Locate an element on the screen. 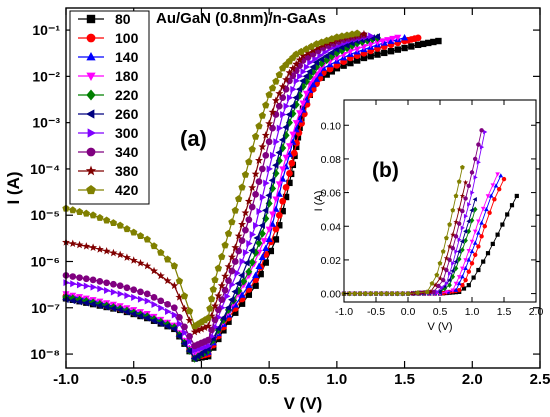 Image resolution: width=550 pixels, height=417 pixels. inset-x-tick-label: -1.0 is located at coordinates (344, 312).